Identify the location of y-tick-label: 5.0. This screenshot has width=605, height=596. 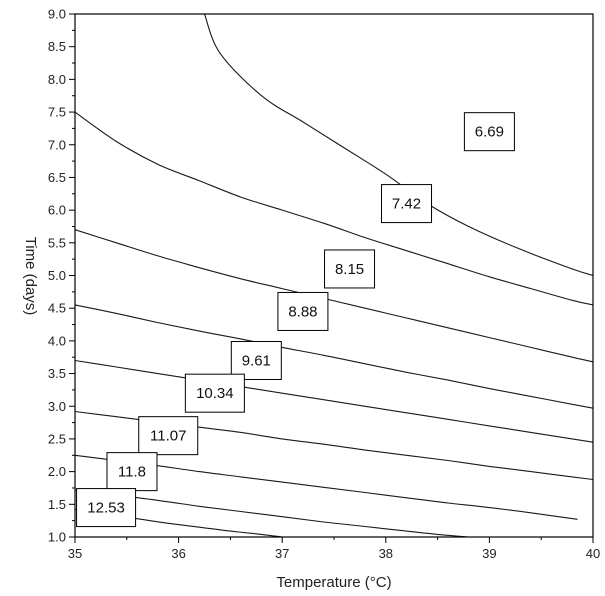
(57, 275).